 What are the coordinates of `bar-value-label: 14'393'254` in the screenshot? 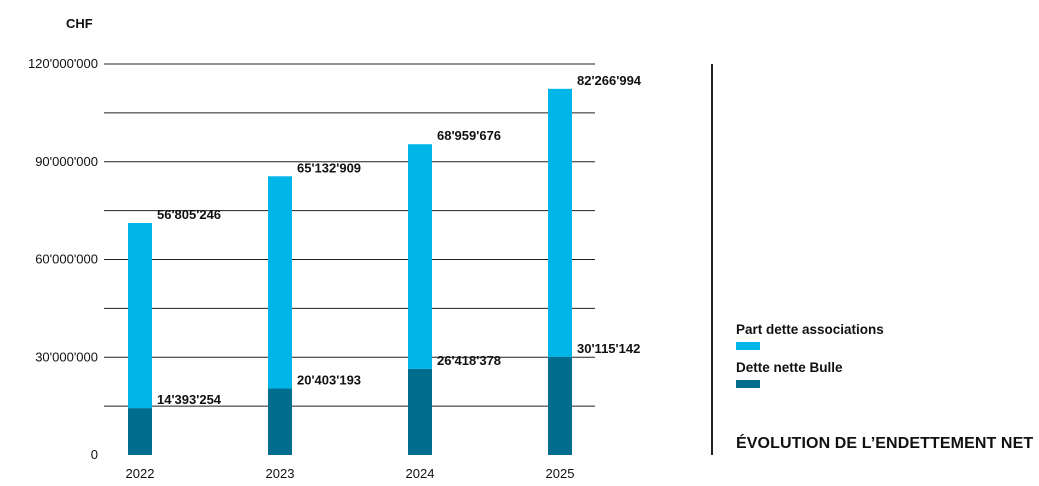 It's located at (189, 399).